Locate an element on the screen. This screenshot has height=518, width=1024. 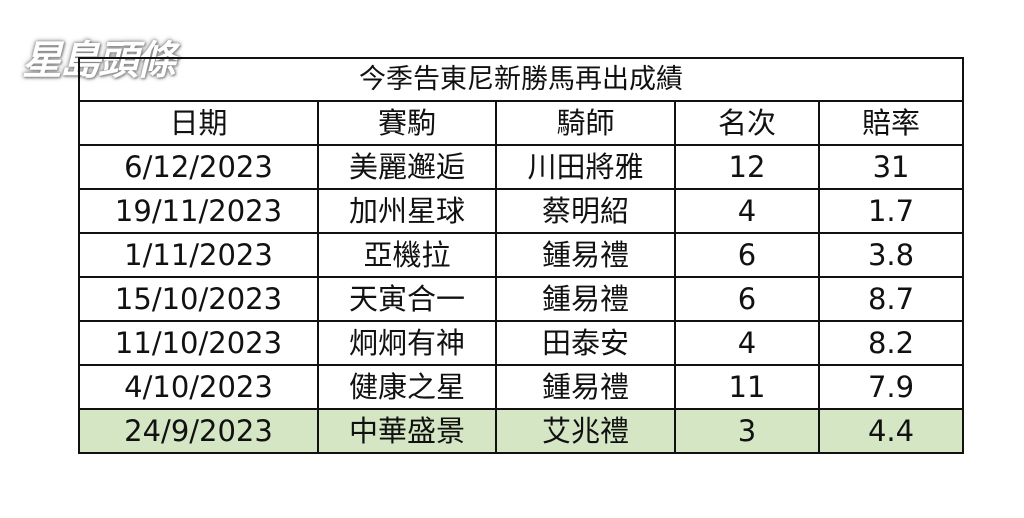
cell-placing: 11 is located at coordinates (747, 387).